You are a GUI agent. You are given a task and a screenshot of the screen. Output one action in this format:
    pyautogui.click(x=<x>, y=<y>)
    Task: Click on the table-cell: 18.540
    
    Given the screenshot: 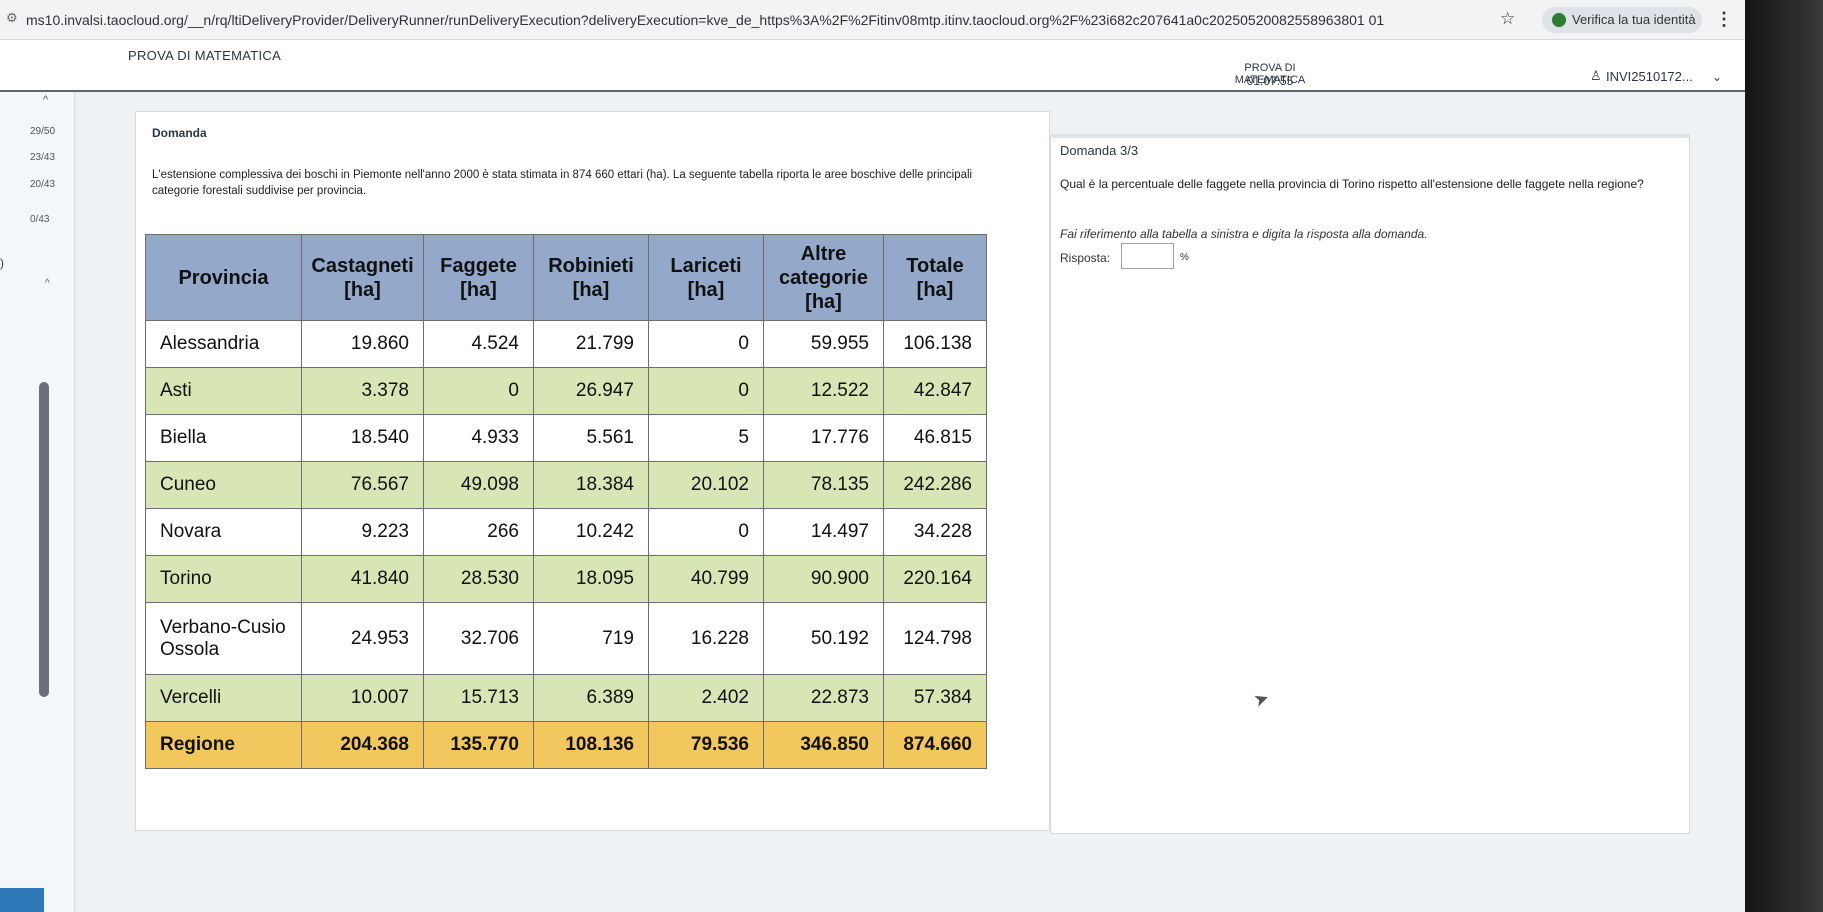 What is the action you would take?
    pyautogui.click(x=362, y=438)
    